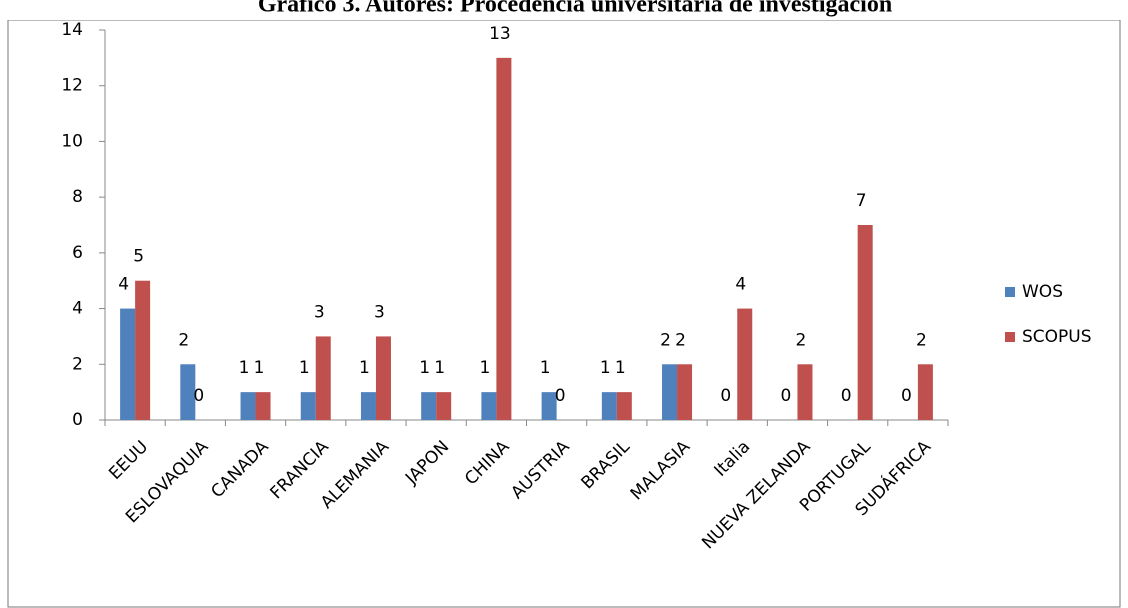 The width and height of the screenshot is (1128, 608). Describe the element at coordinates (1042, 292) in the screenshot. I see `legend-label: WOS` at that location.